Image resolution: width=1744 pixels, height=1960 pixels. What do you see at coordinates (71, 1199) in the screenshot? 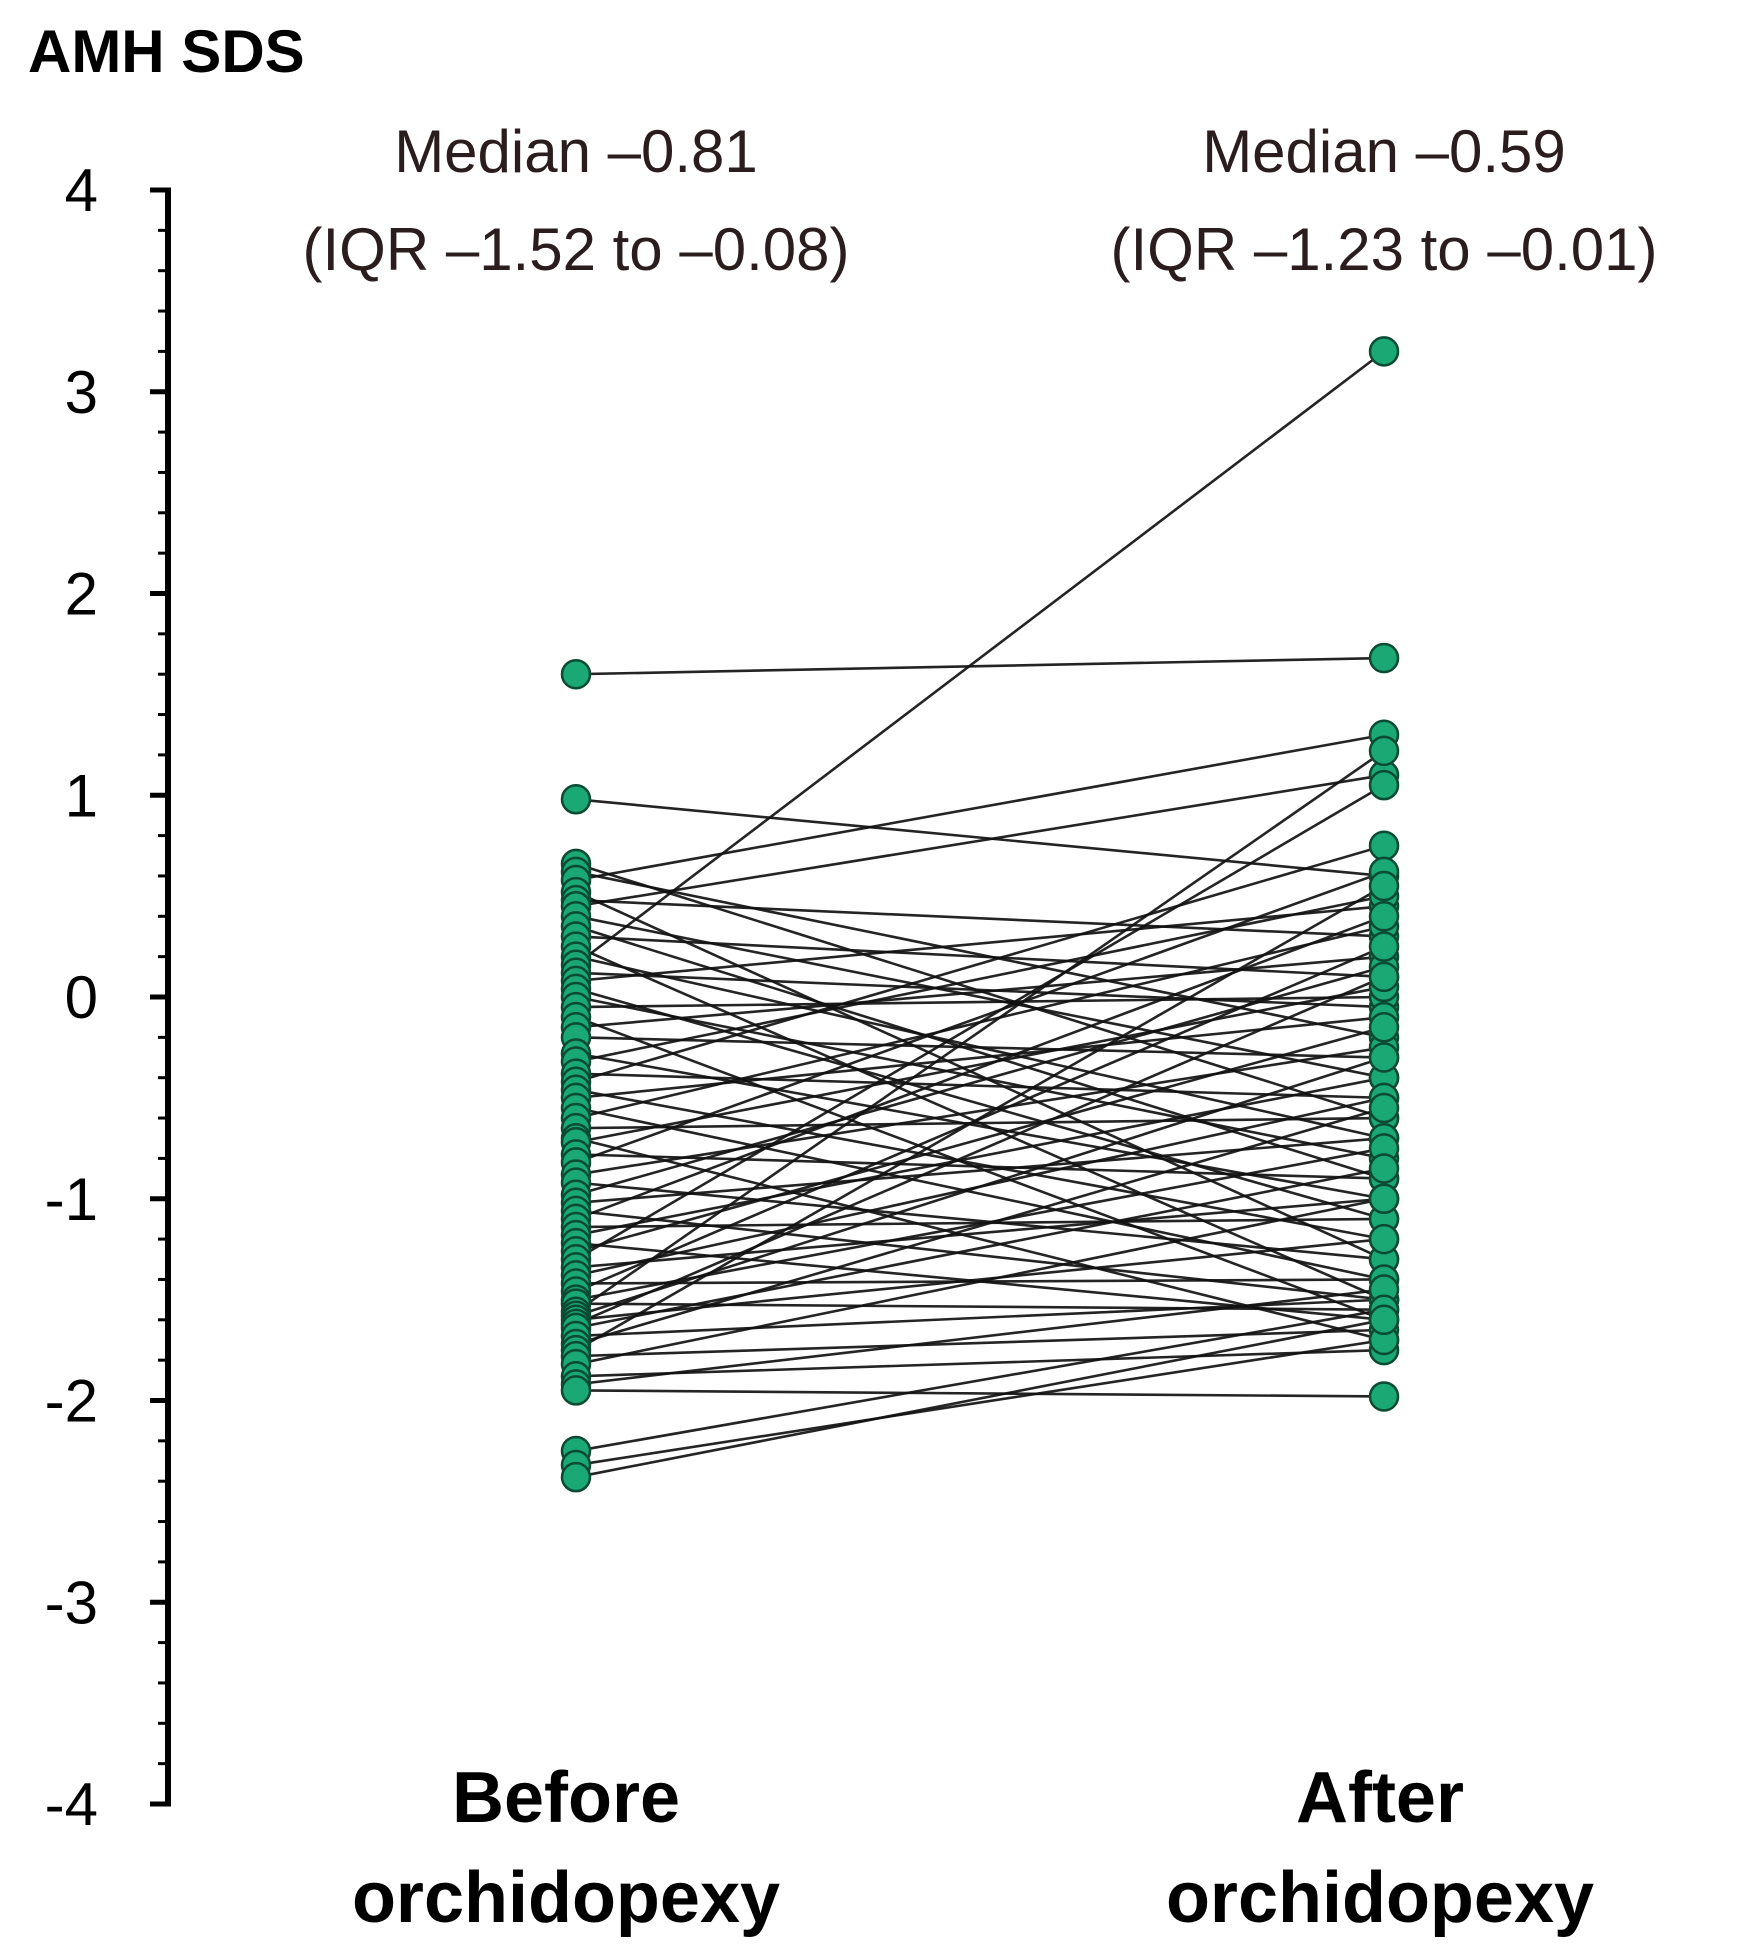
I see `y-tick-label: -1` at bounding box center [71, 1199].